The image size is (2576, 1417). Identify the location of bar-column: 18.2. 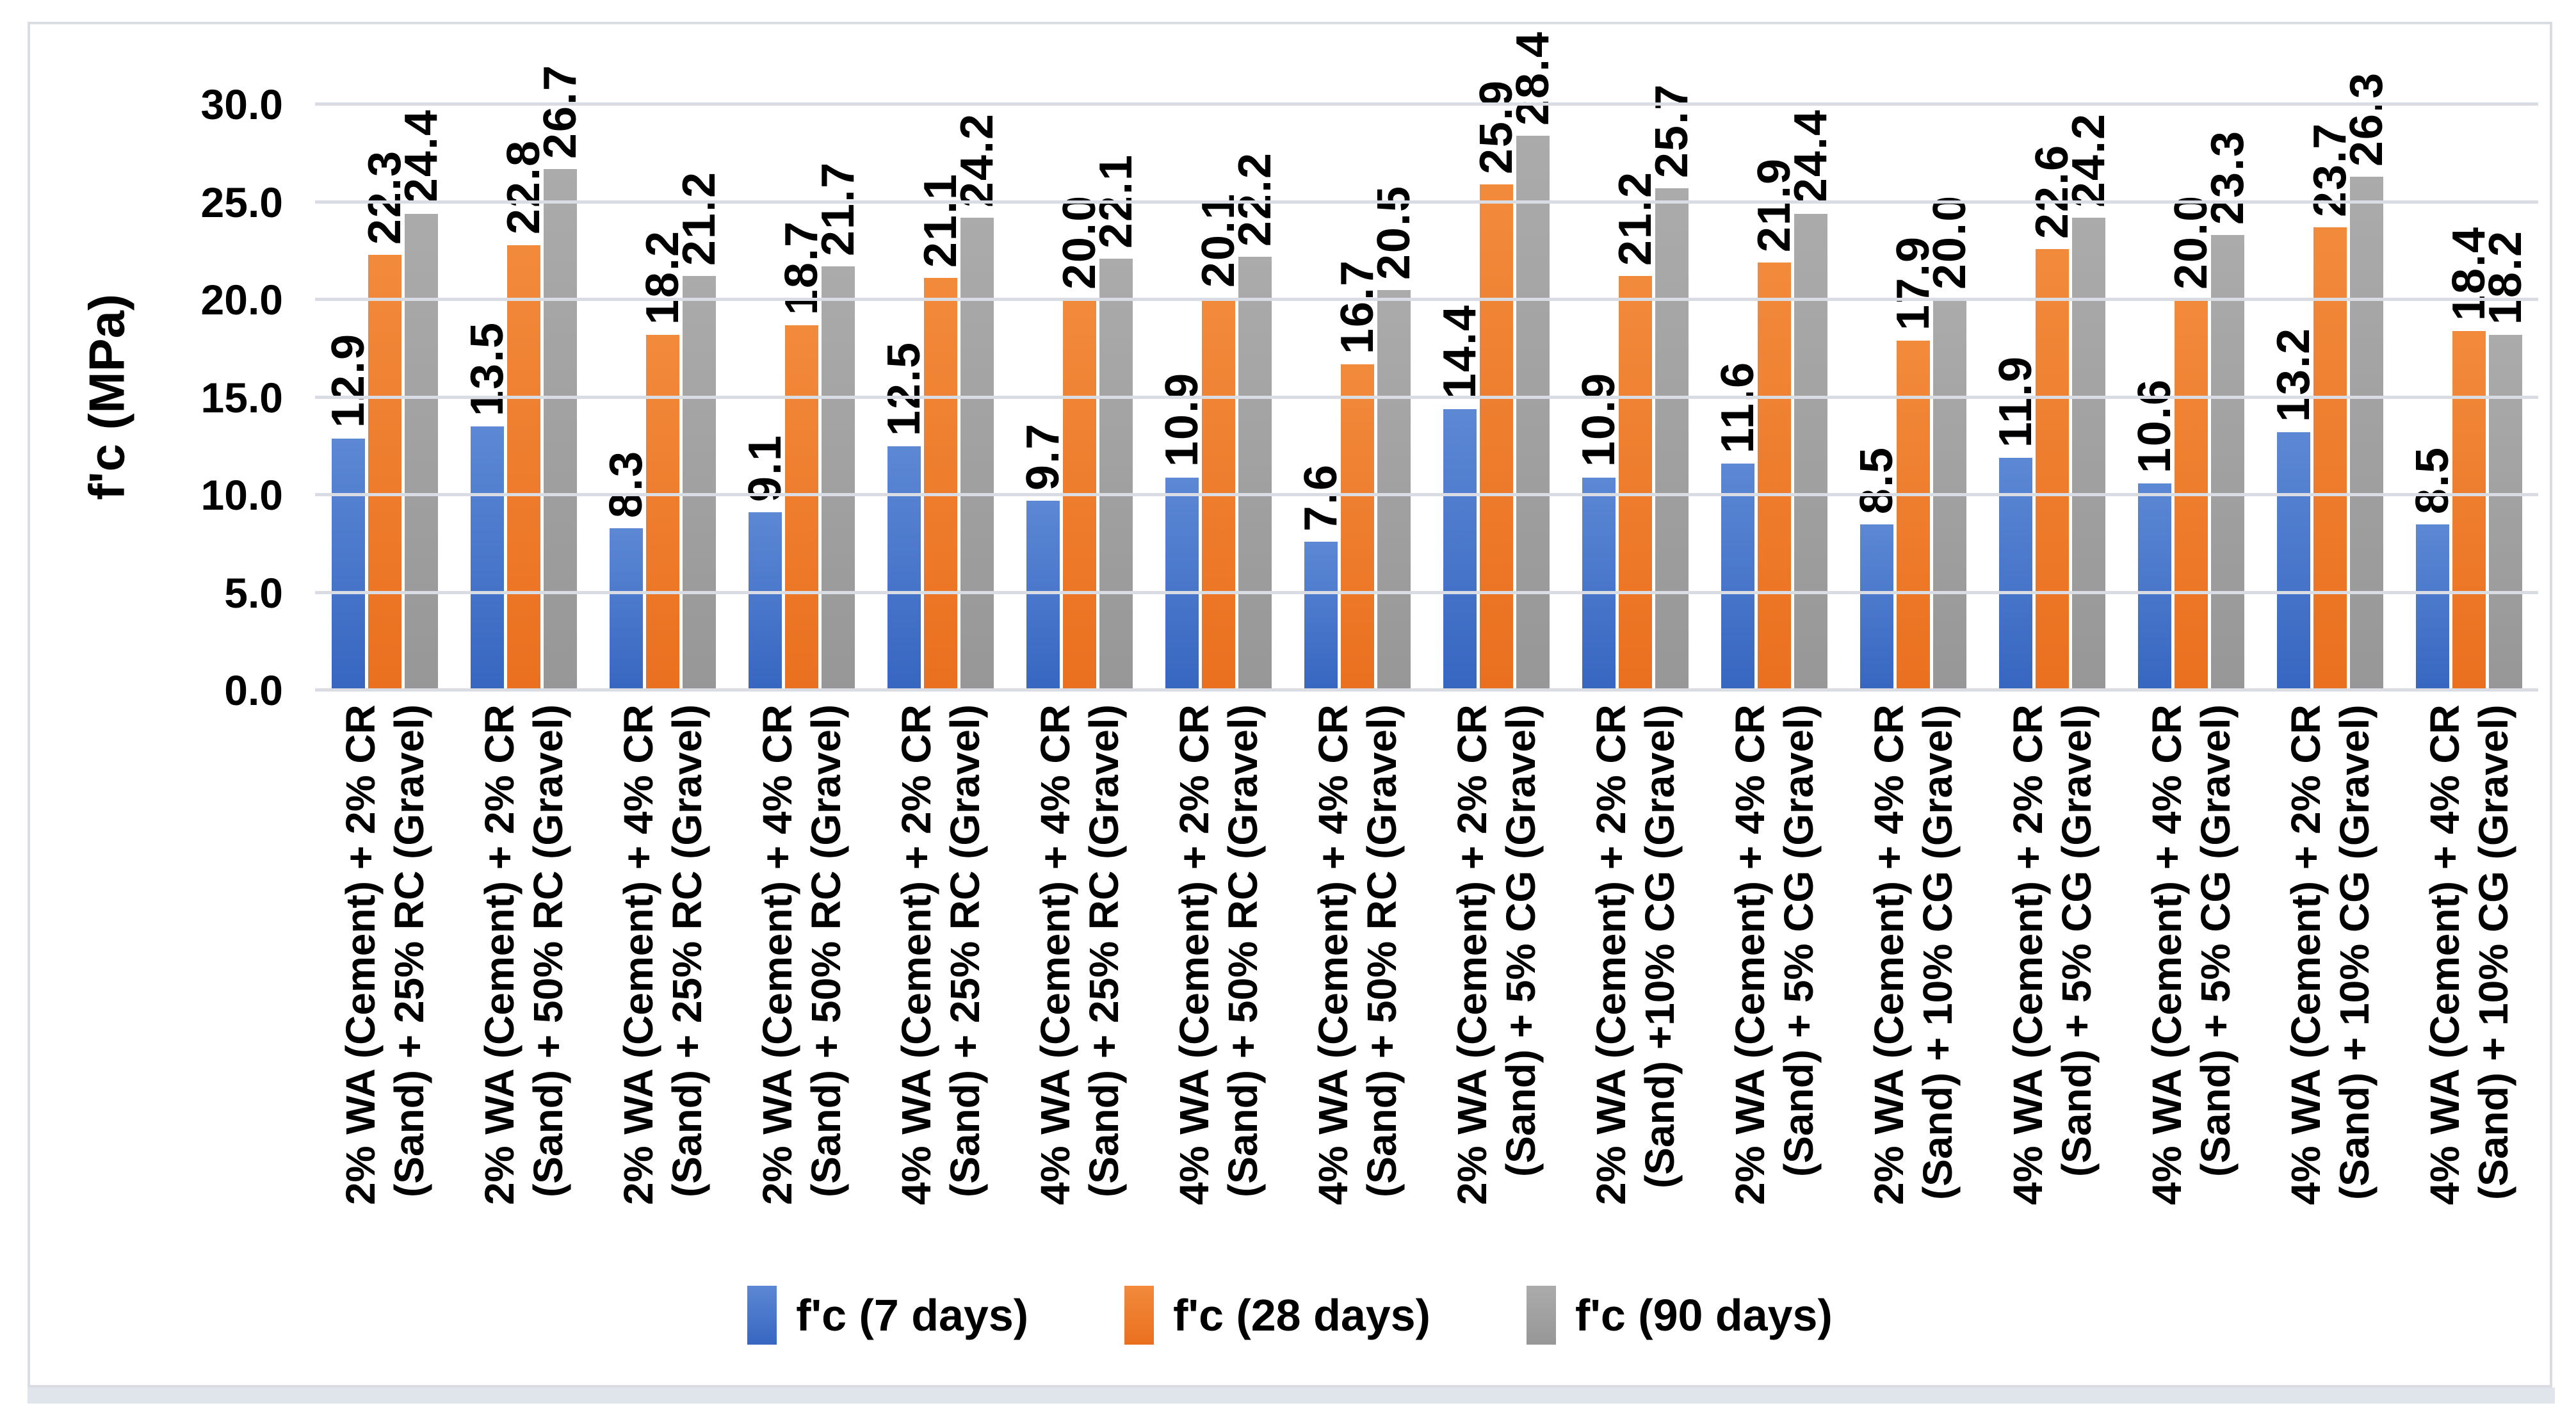
(2505, 397).